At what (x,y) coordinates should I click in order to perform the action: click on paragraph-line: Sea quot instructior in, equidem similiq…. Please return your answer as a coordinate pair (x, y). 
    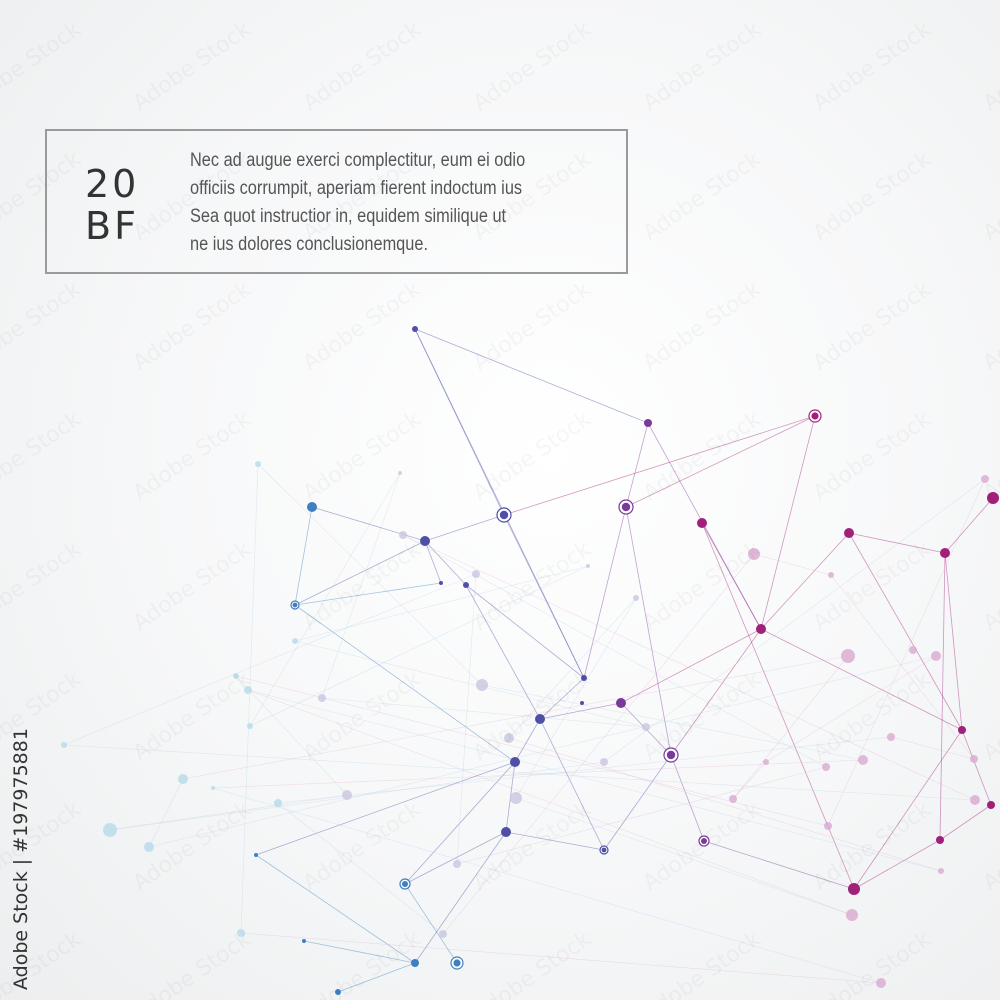
    Looking at the image, I should click on (348, 216).